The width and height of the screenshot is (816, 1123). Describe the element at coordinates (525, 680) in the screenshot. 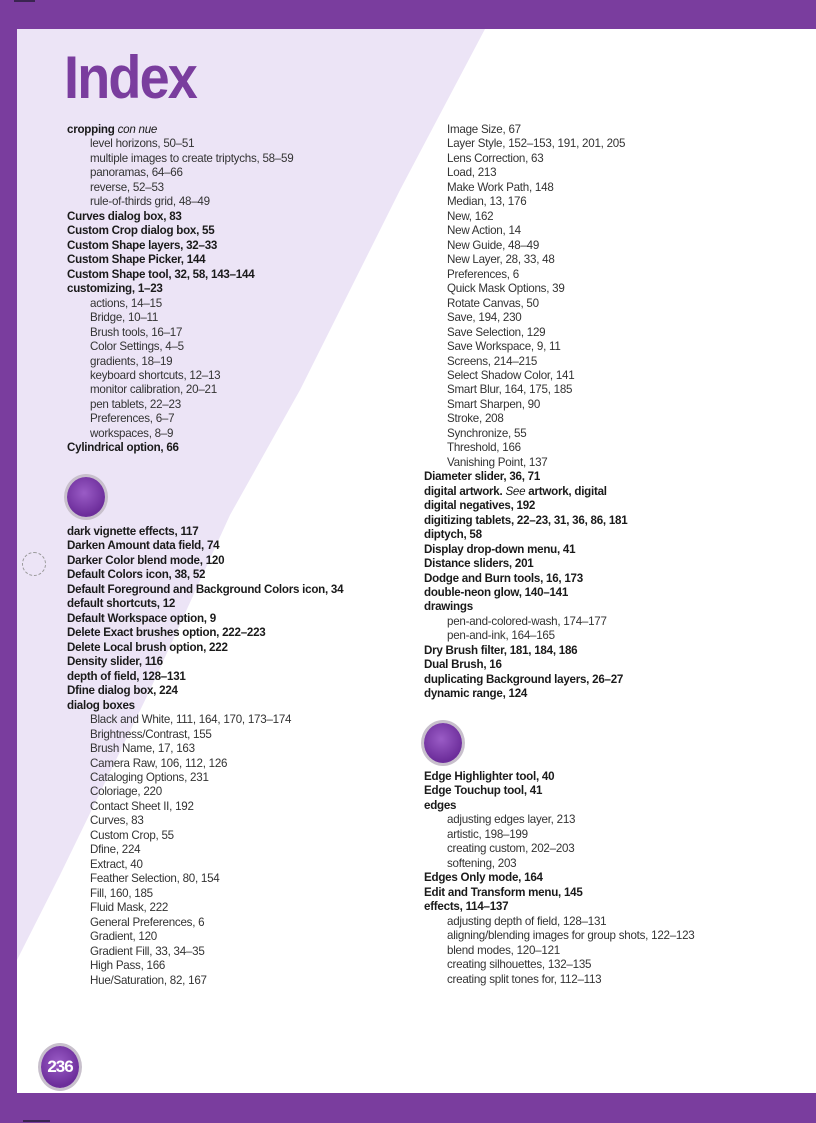

I see `index-entry: duplicating Background layers, 26–27` at that location.